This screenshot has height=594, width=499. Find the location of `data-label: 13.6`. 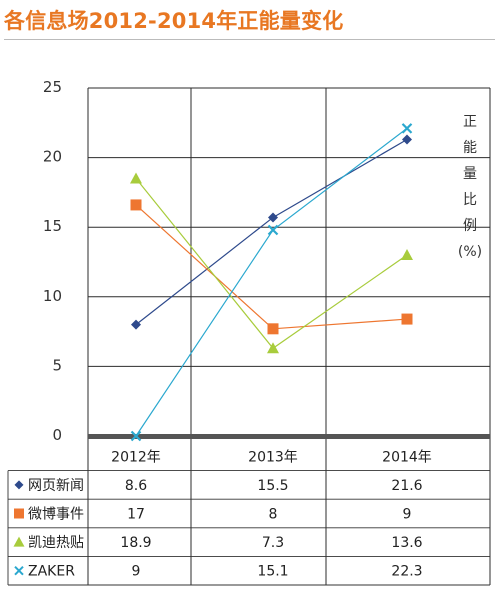

data-label: 13.6 is located at coordinates (406, 543).